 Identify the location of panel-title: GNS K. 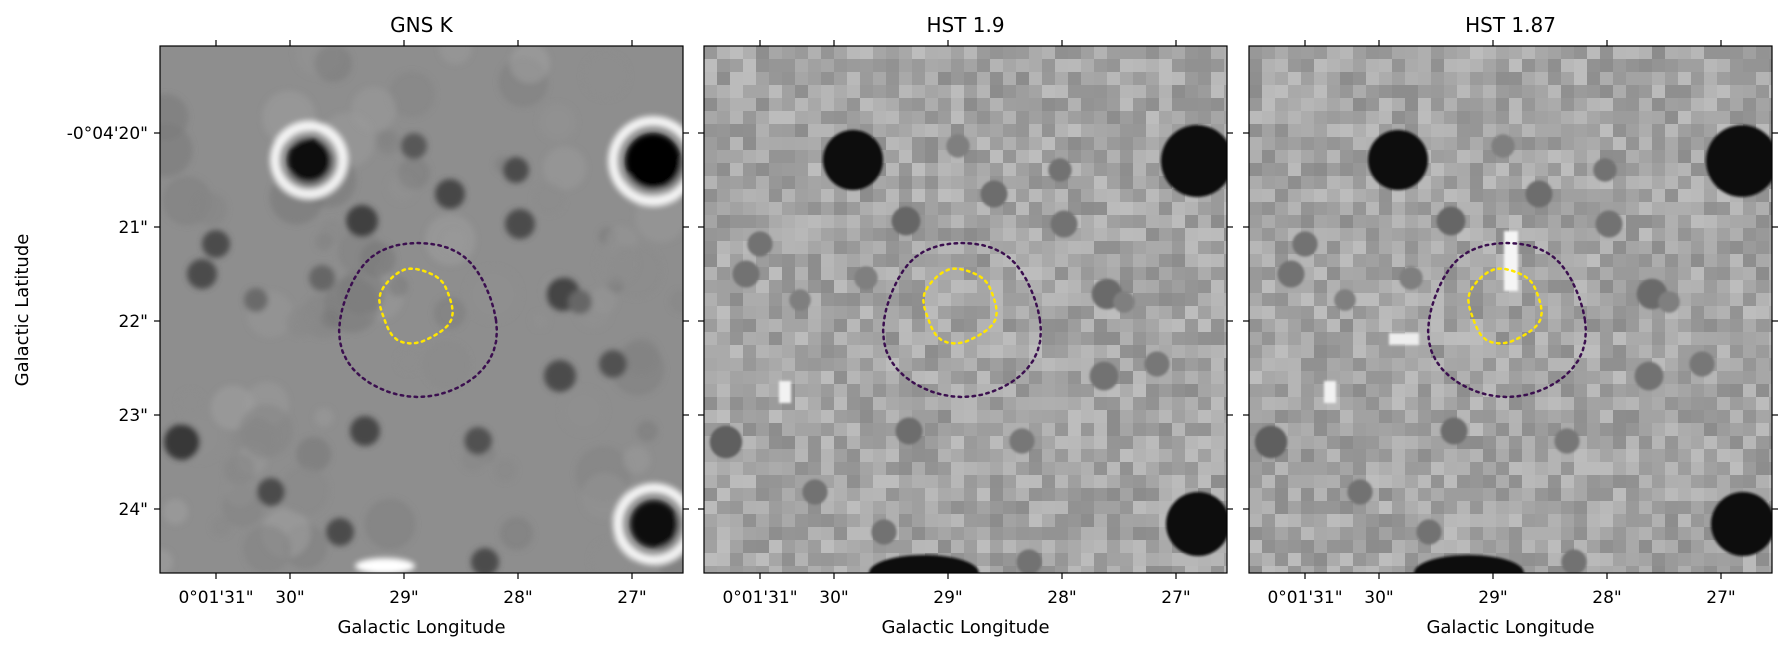
(422, 25).